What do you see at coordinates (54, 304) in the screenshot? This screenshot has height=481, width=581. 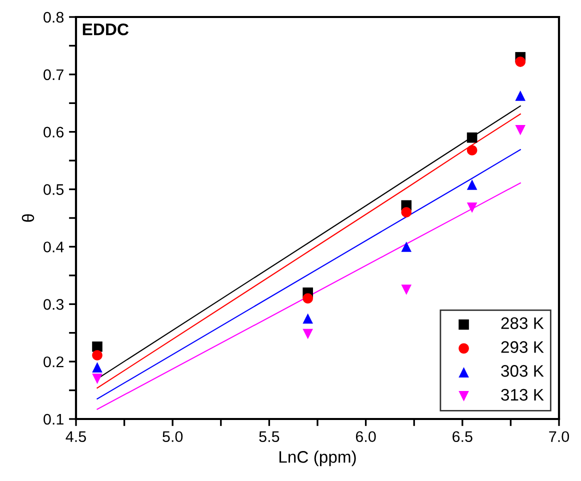 I see `y-tick-label: 0.3` at bounding box center [54, 304].